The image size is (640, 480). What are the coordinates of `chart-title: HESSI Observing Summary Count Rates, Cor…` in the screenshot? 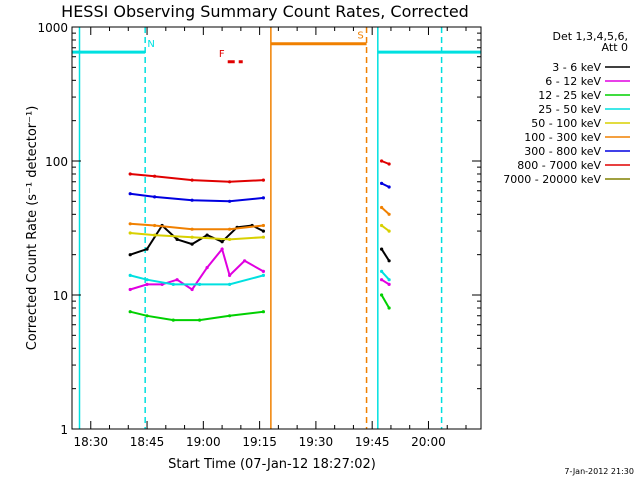 It's located at (265, 11).